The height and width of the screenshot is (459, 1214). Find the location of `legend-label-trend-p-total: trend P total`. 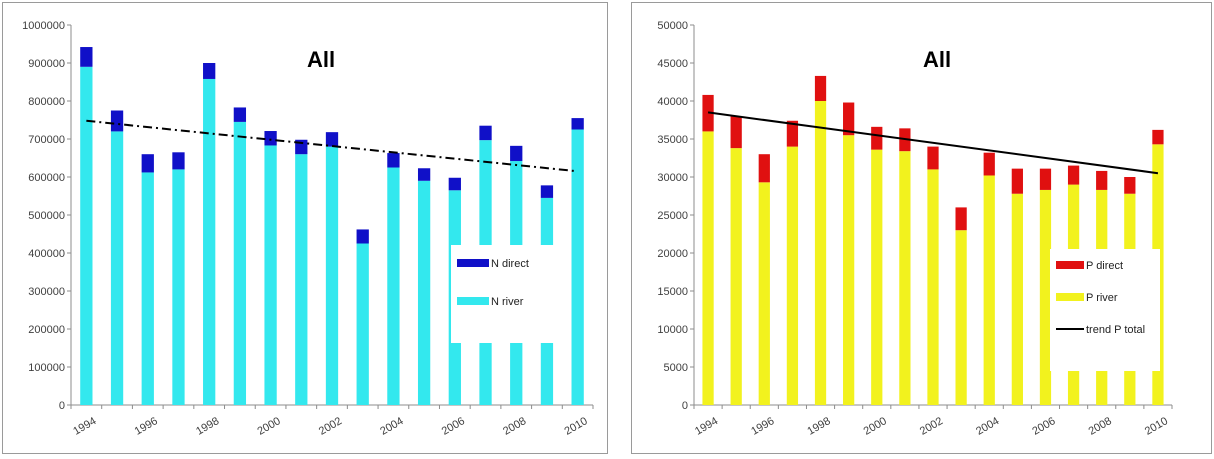

legend-label-trend-p-total: trend P total is located at coordinates (1115, 330).